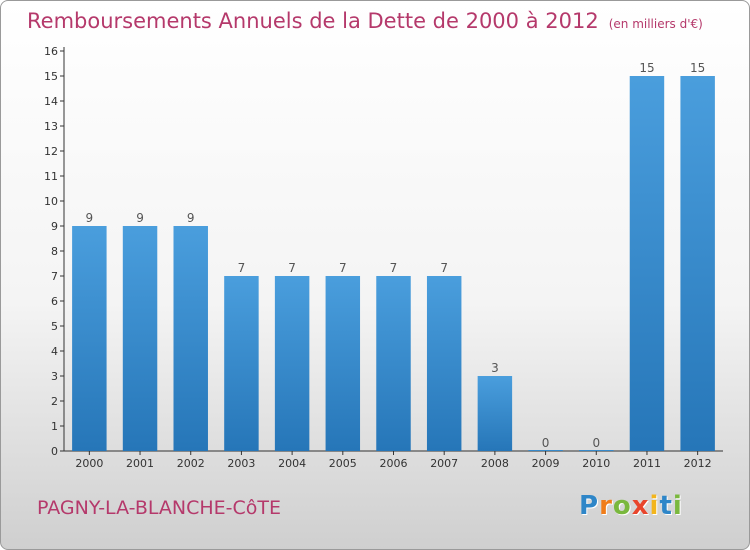 This screenshot has height=550, width=750. I want to click on x-tick-label: 2005, so click(343, 463).